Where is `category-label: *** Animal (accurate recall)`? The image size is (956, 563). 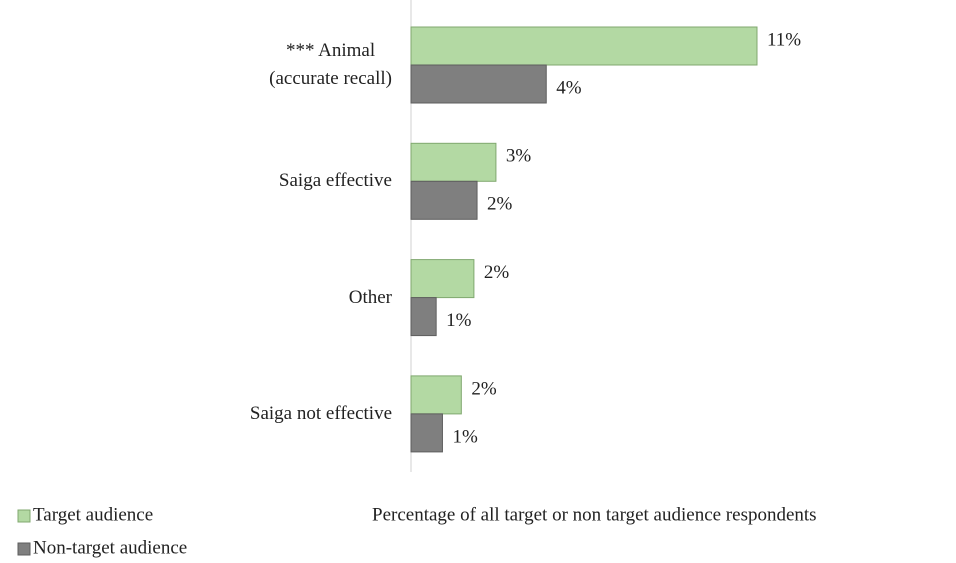 category-label: *** Animal (accurate recall) is located at coordinates (330, 64).